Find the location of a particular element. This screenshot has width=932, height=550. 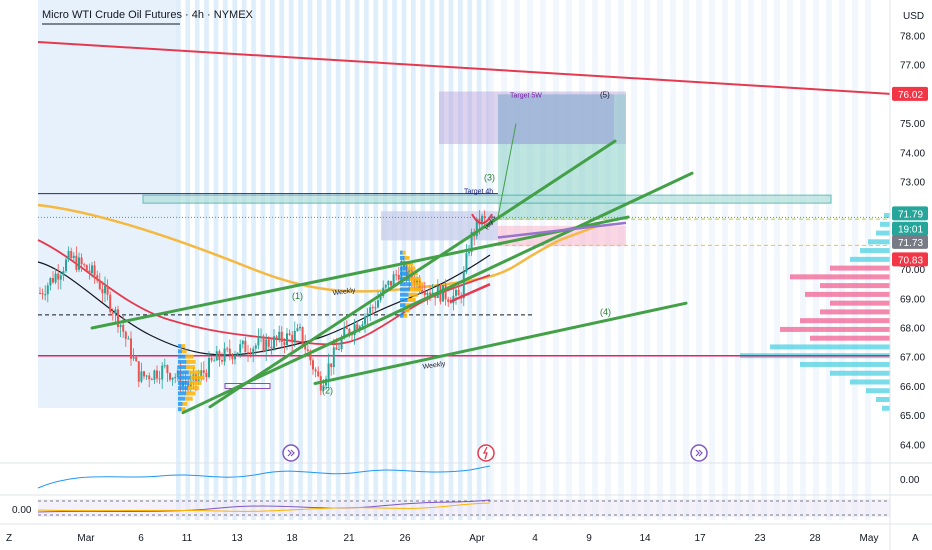

x-tick-label: 21 is located at coordinates (349, 538).